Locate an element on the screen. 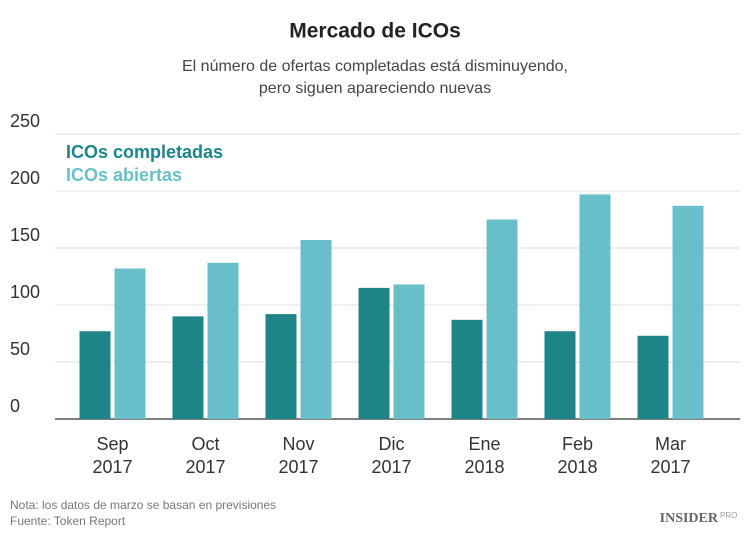  x-tick-label: Feb 2018 is located at coordinates (577, 455).